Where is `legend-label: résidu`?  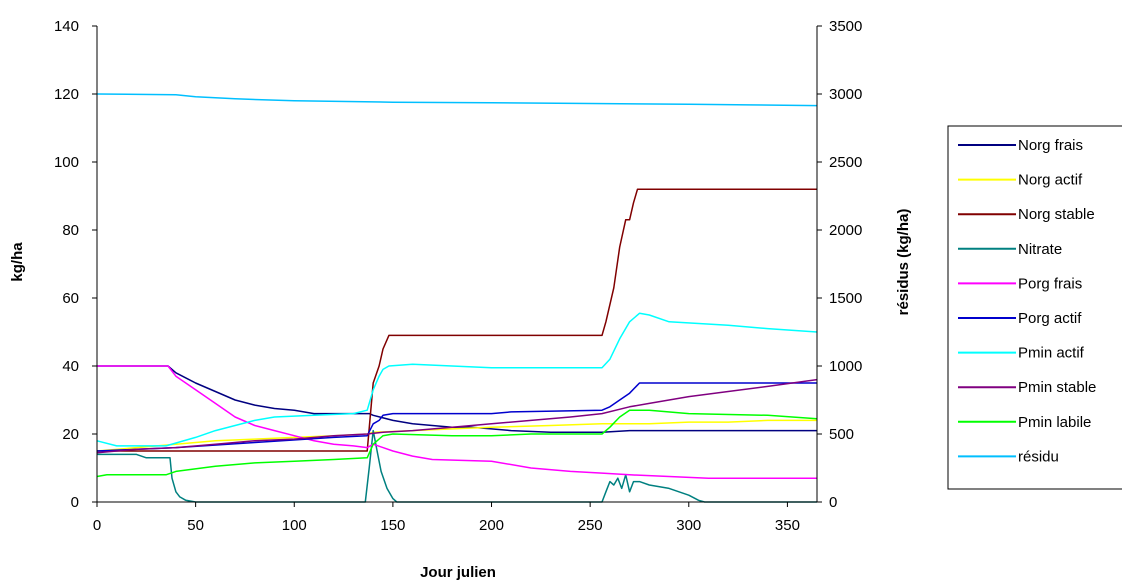 legend-label: résidu is located at coordinates (1038, 456).